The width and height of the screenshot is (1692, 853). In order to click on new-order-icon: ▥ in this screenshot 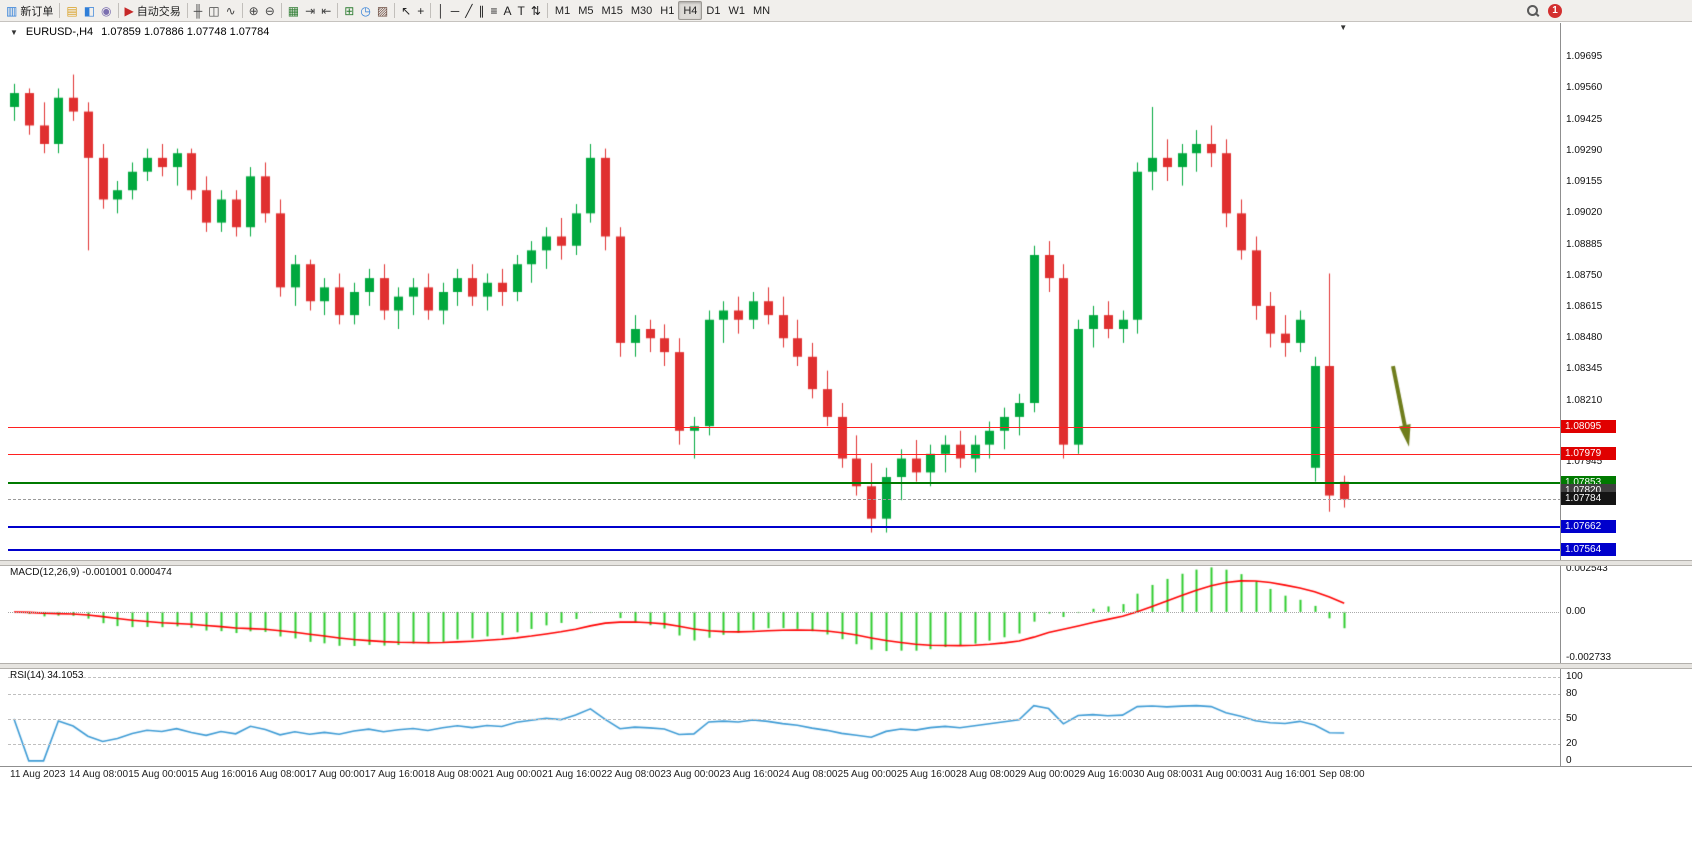, I will do `click(12, 10)`.